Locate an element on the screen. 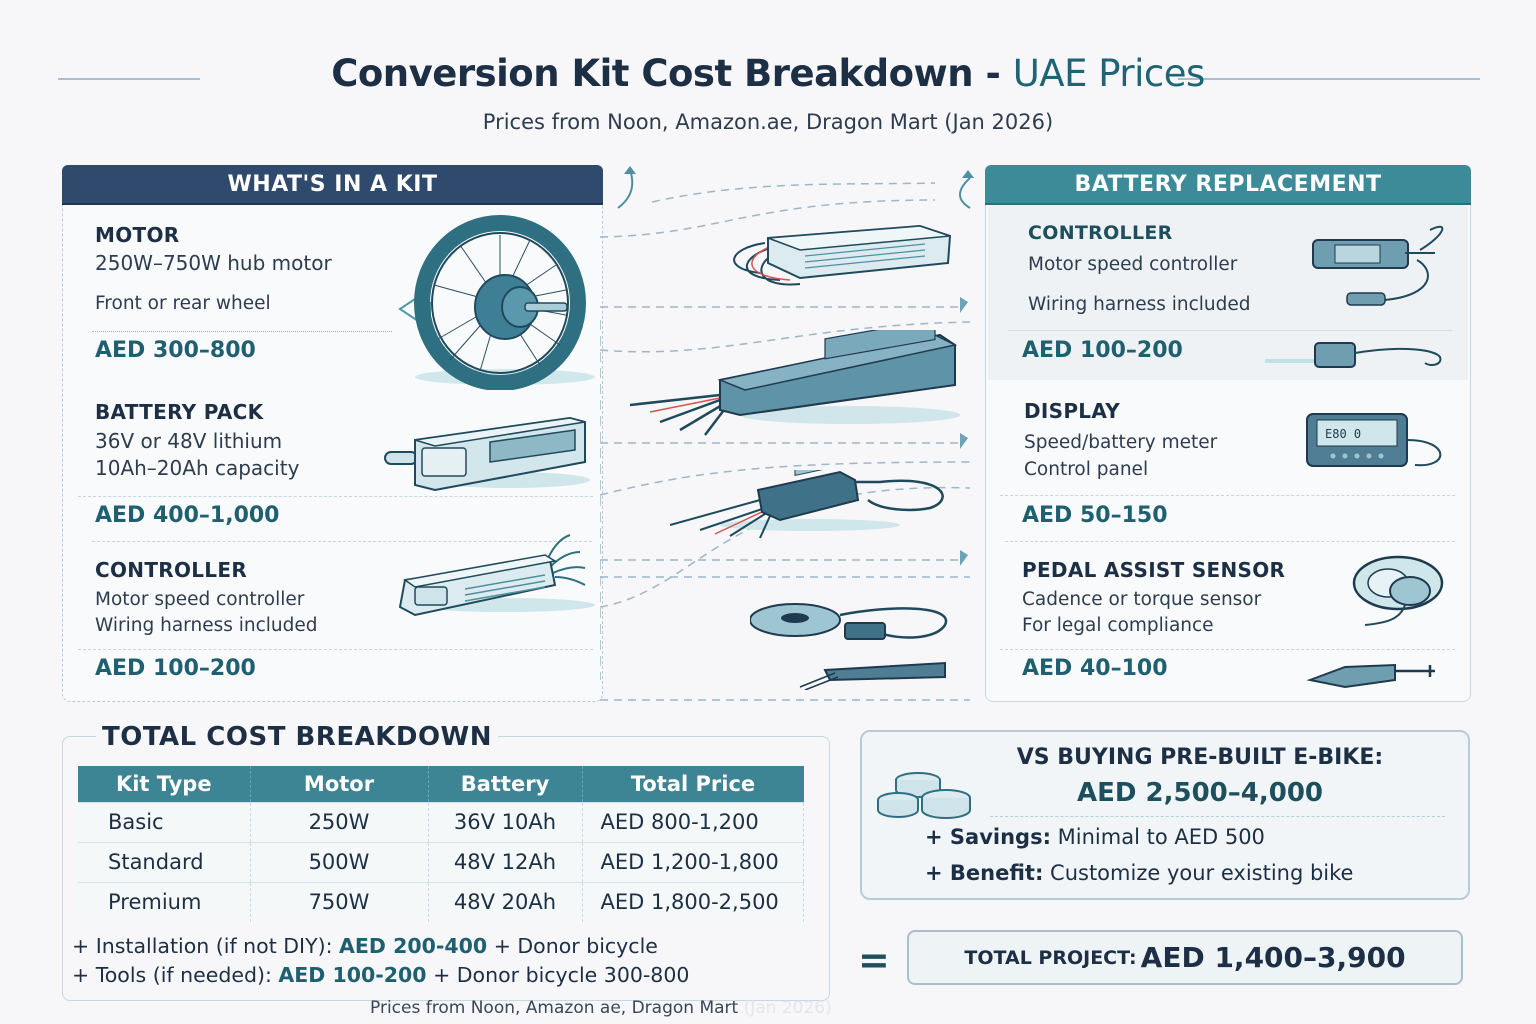  kit-item-desc: 36V or 48V lithium is located at coordinates (189, 441).